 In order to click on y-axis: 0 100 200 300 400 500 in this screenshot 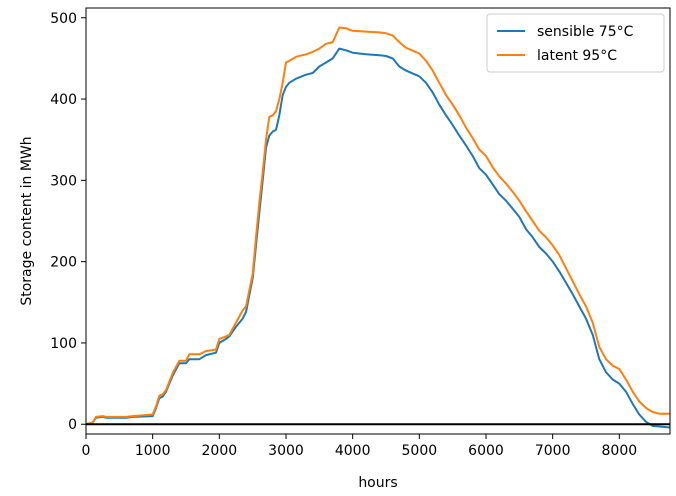, I will do `click(68, 222)`.